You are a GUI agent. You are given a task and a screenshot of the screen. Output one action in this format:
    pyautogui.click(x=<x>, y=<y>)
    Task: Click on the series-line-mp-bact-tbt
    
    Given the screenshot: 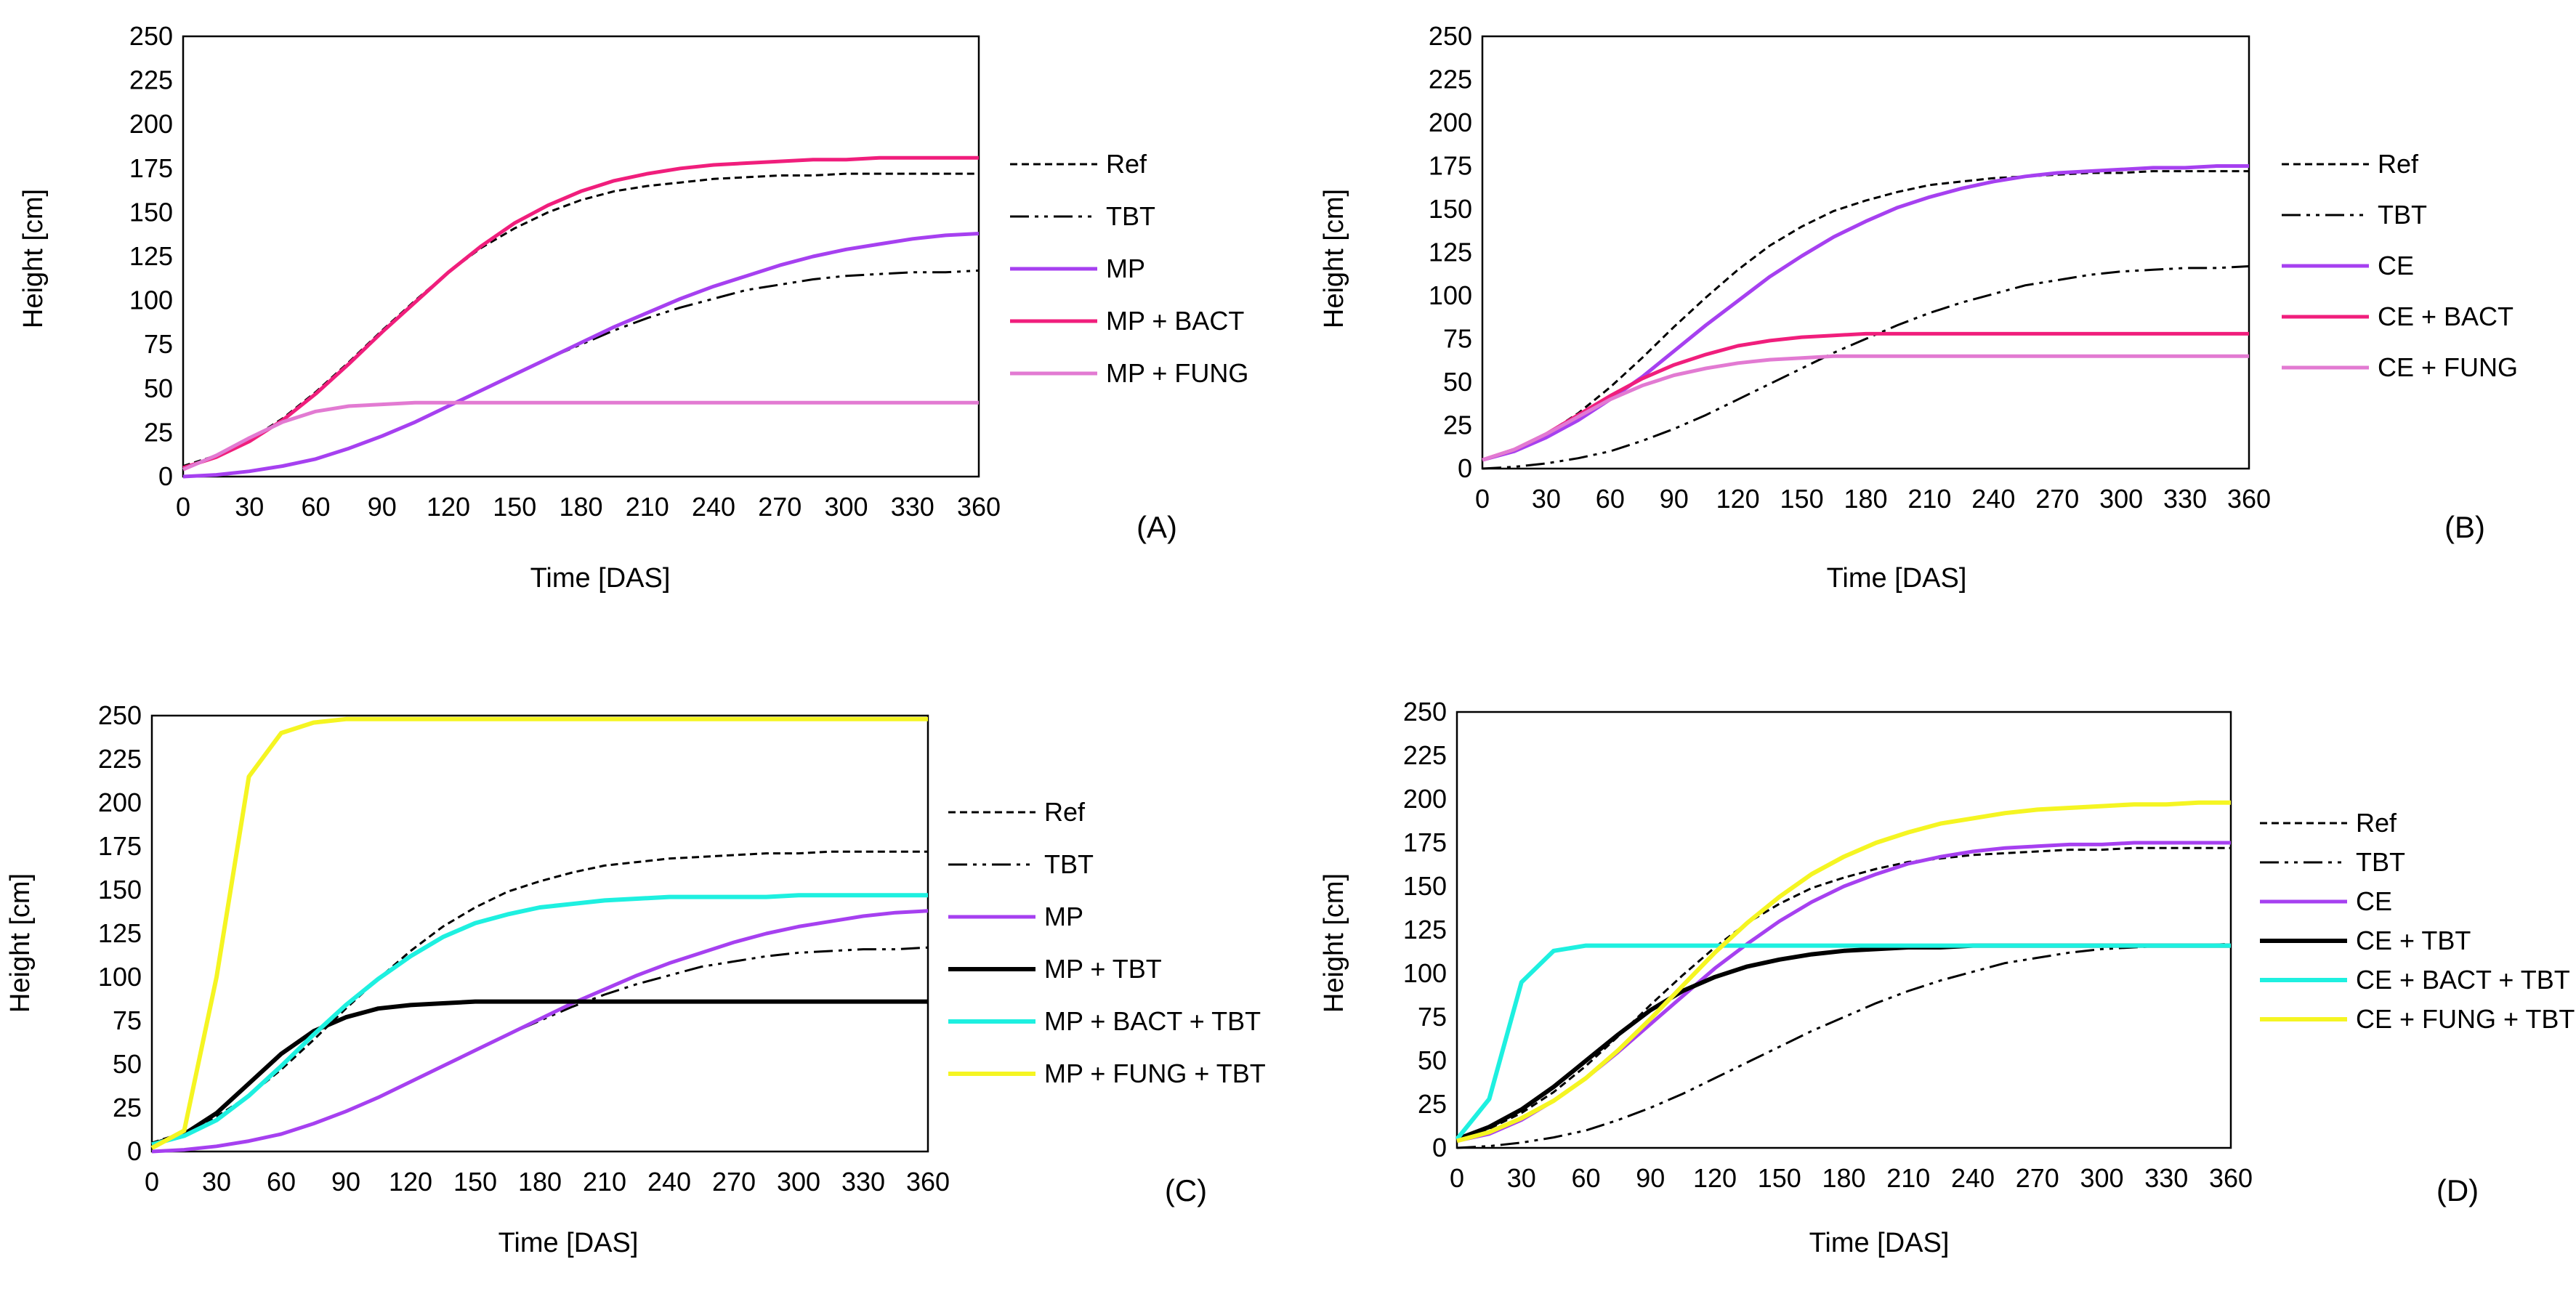 What is the action you would take?
    pyautogui.click(x=540, y=1020)
    